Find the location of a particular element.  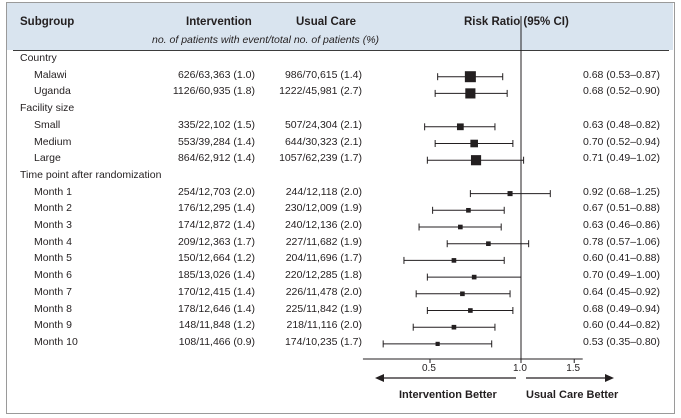

usual-care-cell: 226/11,478 (2.0) is located at coordinates (323, 291).